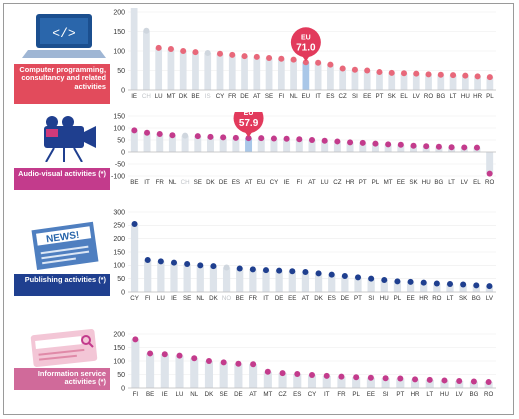 This screenshot has width=519, height=419. Describe the element at coordinates (123, 90) in the screenshot. I see `y-tick-label: 0` at that location.